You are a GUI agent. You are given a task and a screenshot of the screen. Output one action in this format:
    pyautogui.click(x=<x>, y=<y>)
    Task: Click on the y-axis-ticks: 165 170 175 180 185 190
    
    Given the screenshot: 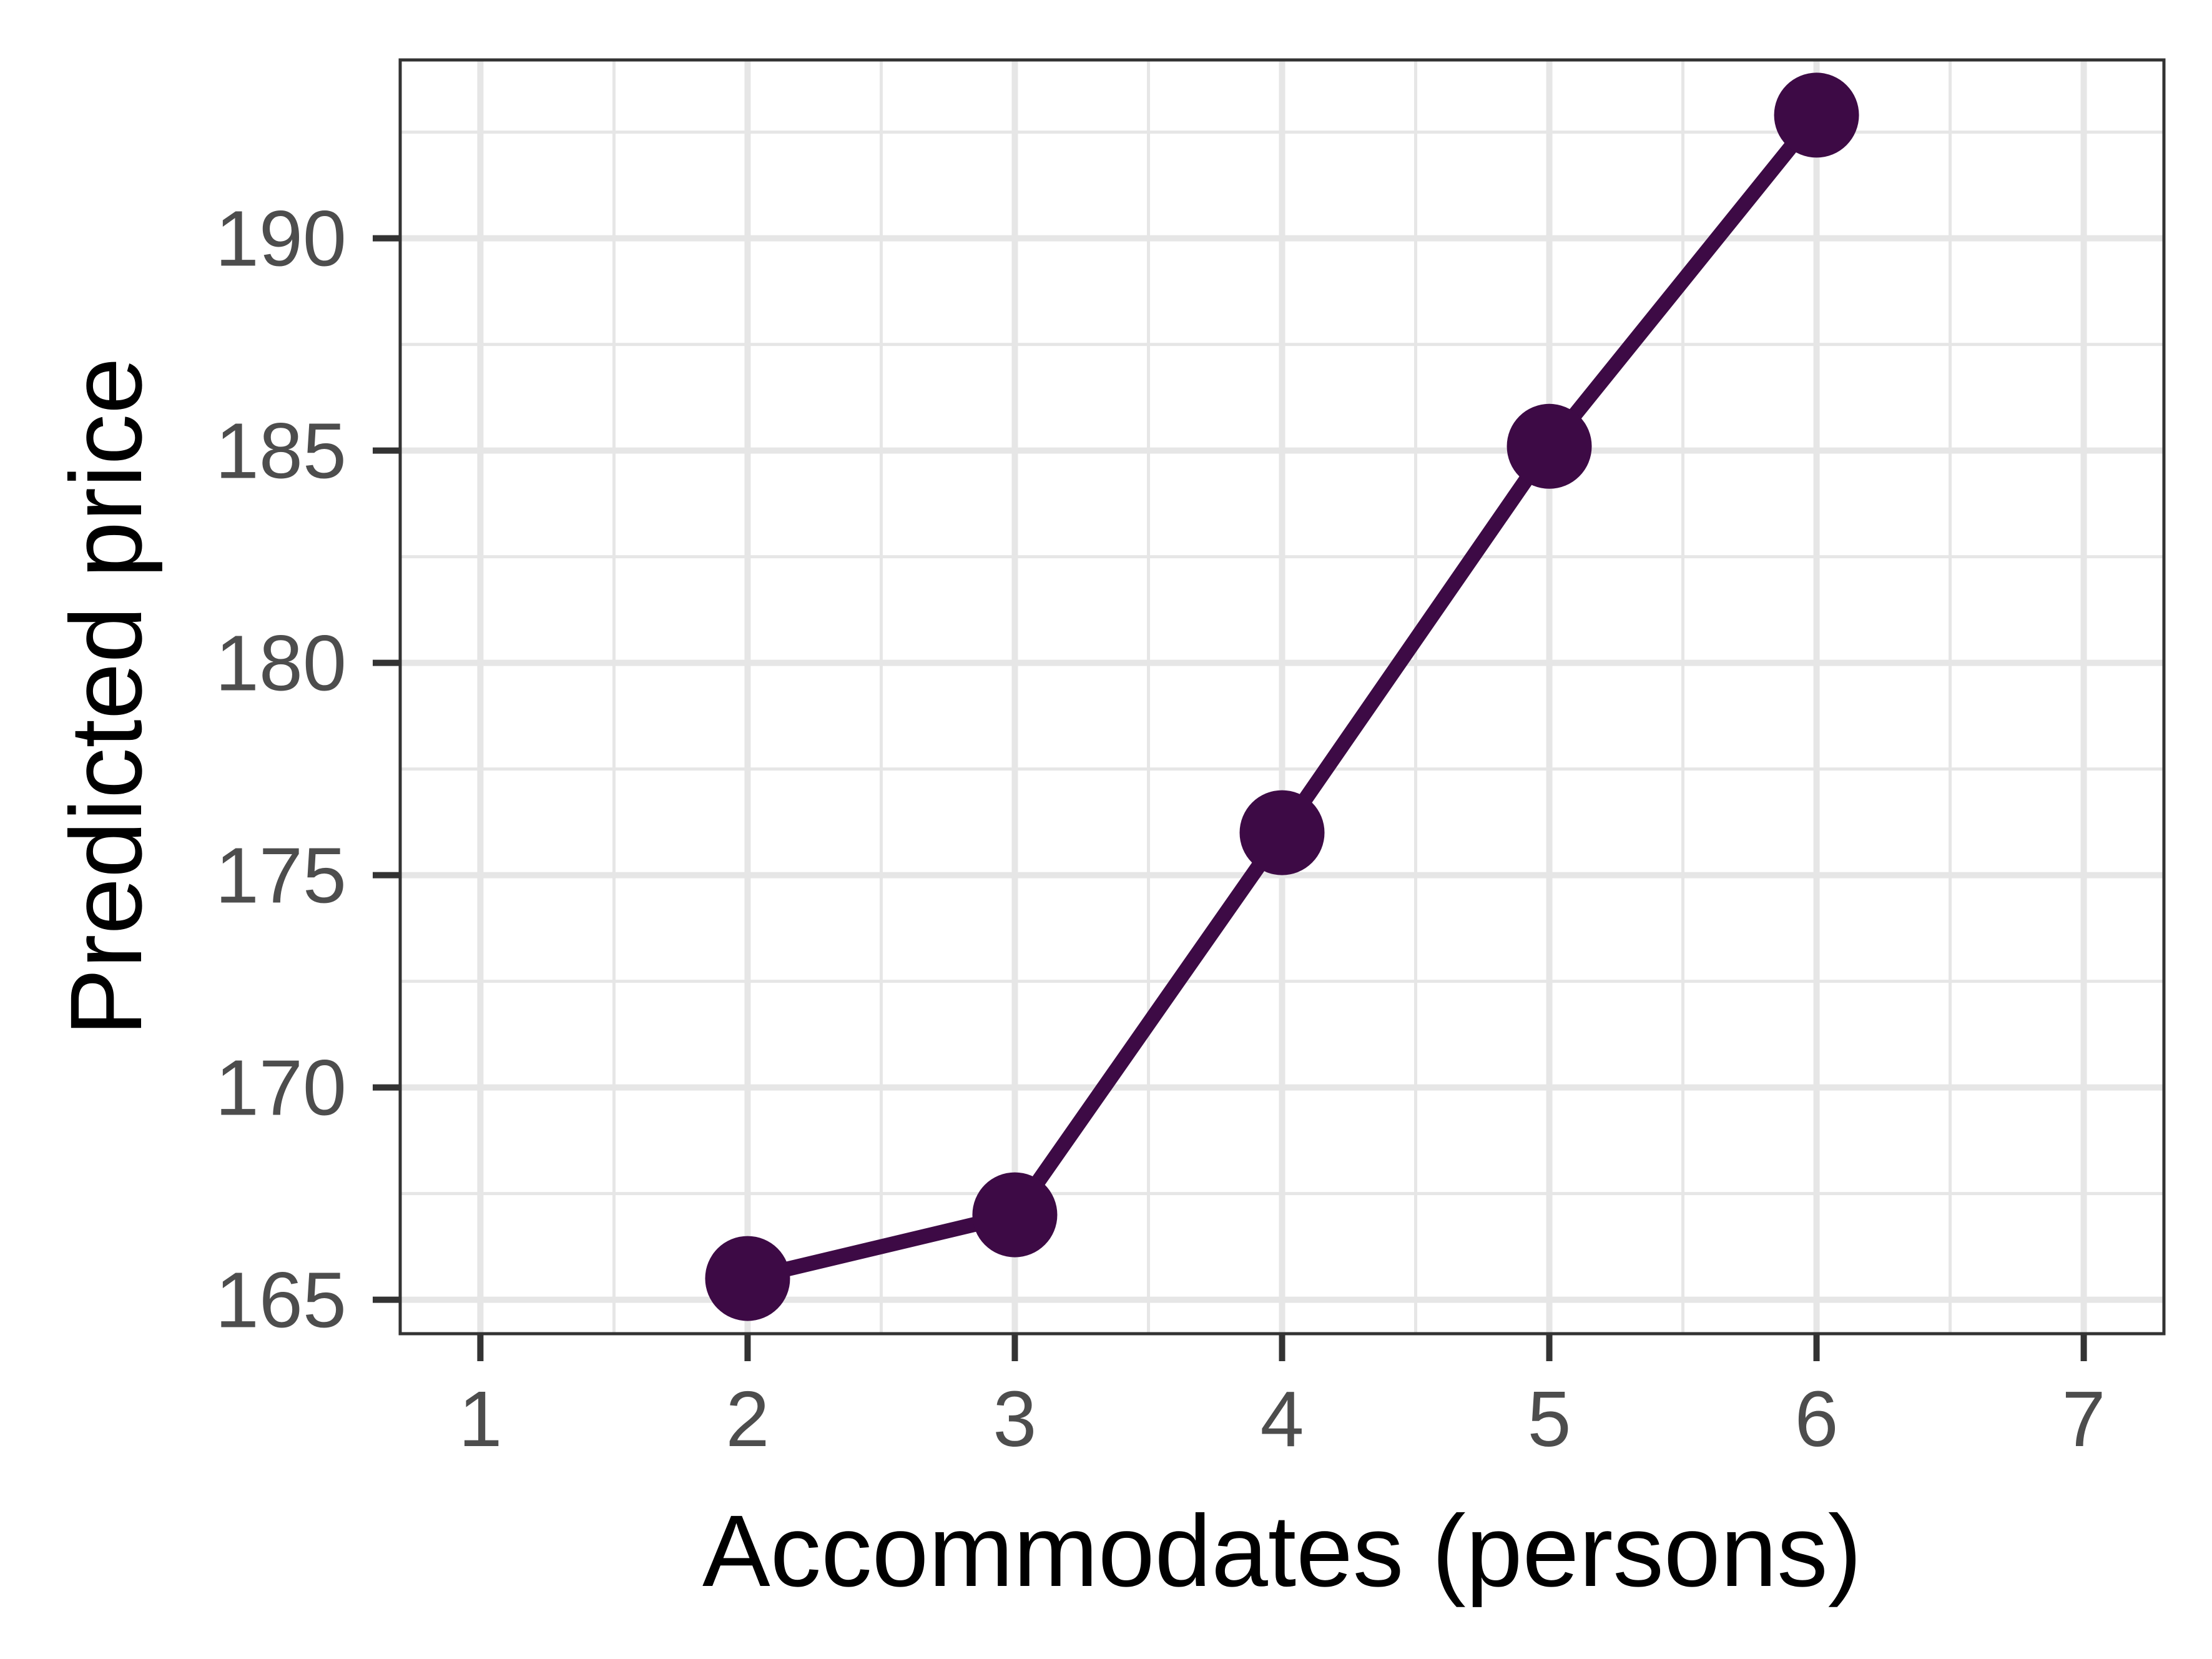 What is the action you would take?
    pyautogui.click(x=307, y=769)
    